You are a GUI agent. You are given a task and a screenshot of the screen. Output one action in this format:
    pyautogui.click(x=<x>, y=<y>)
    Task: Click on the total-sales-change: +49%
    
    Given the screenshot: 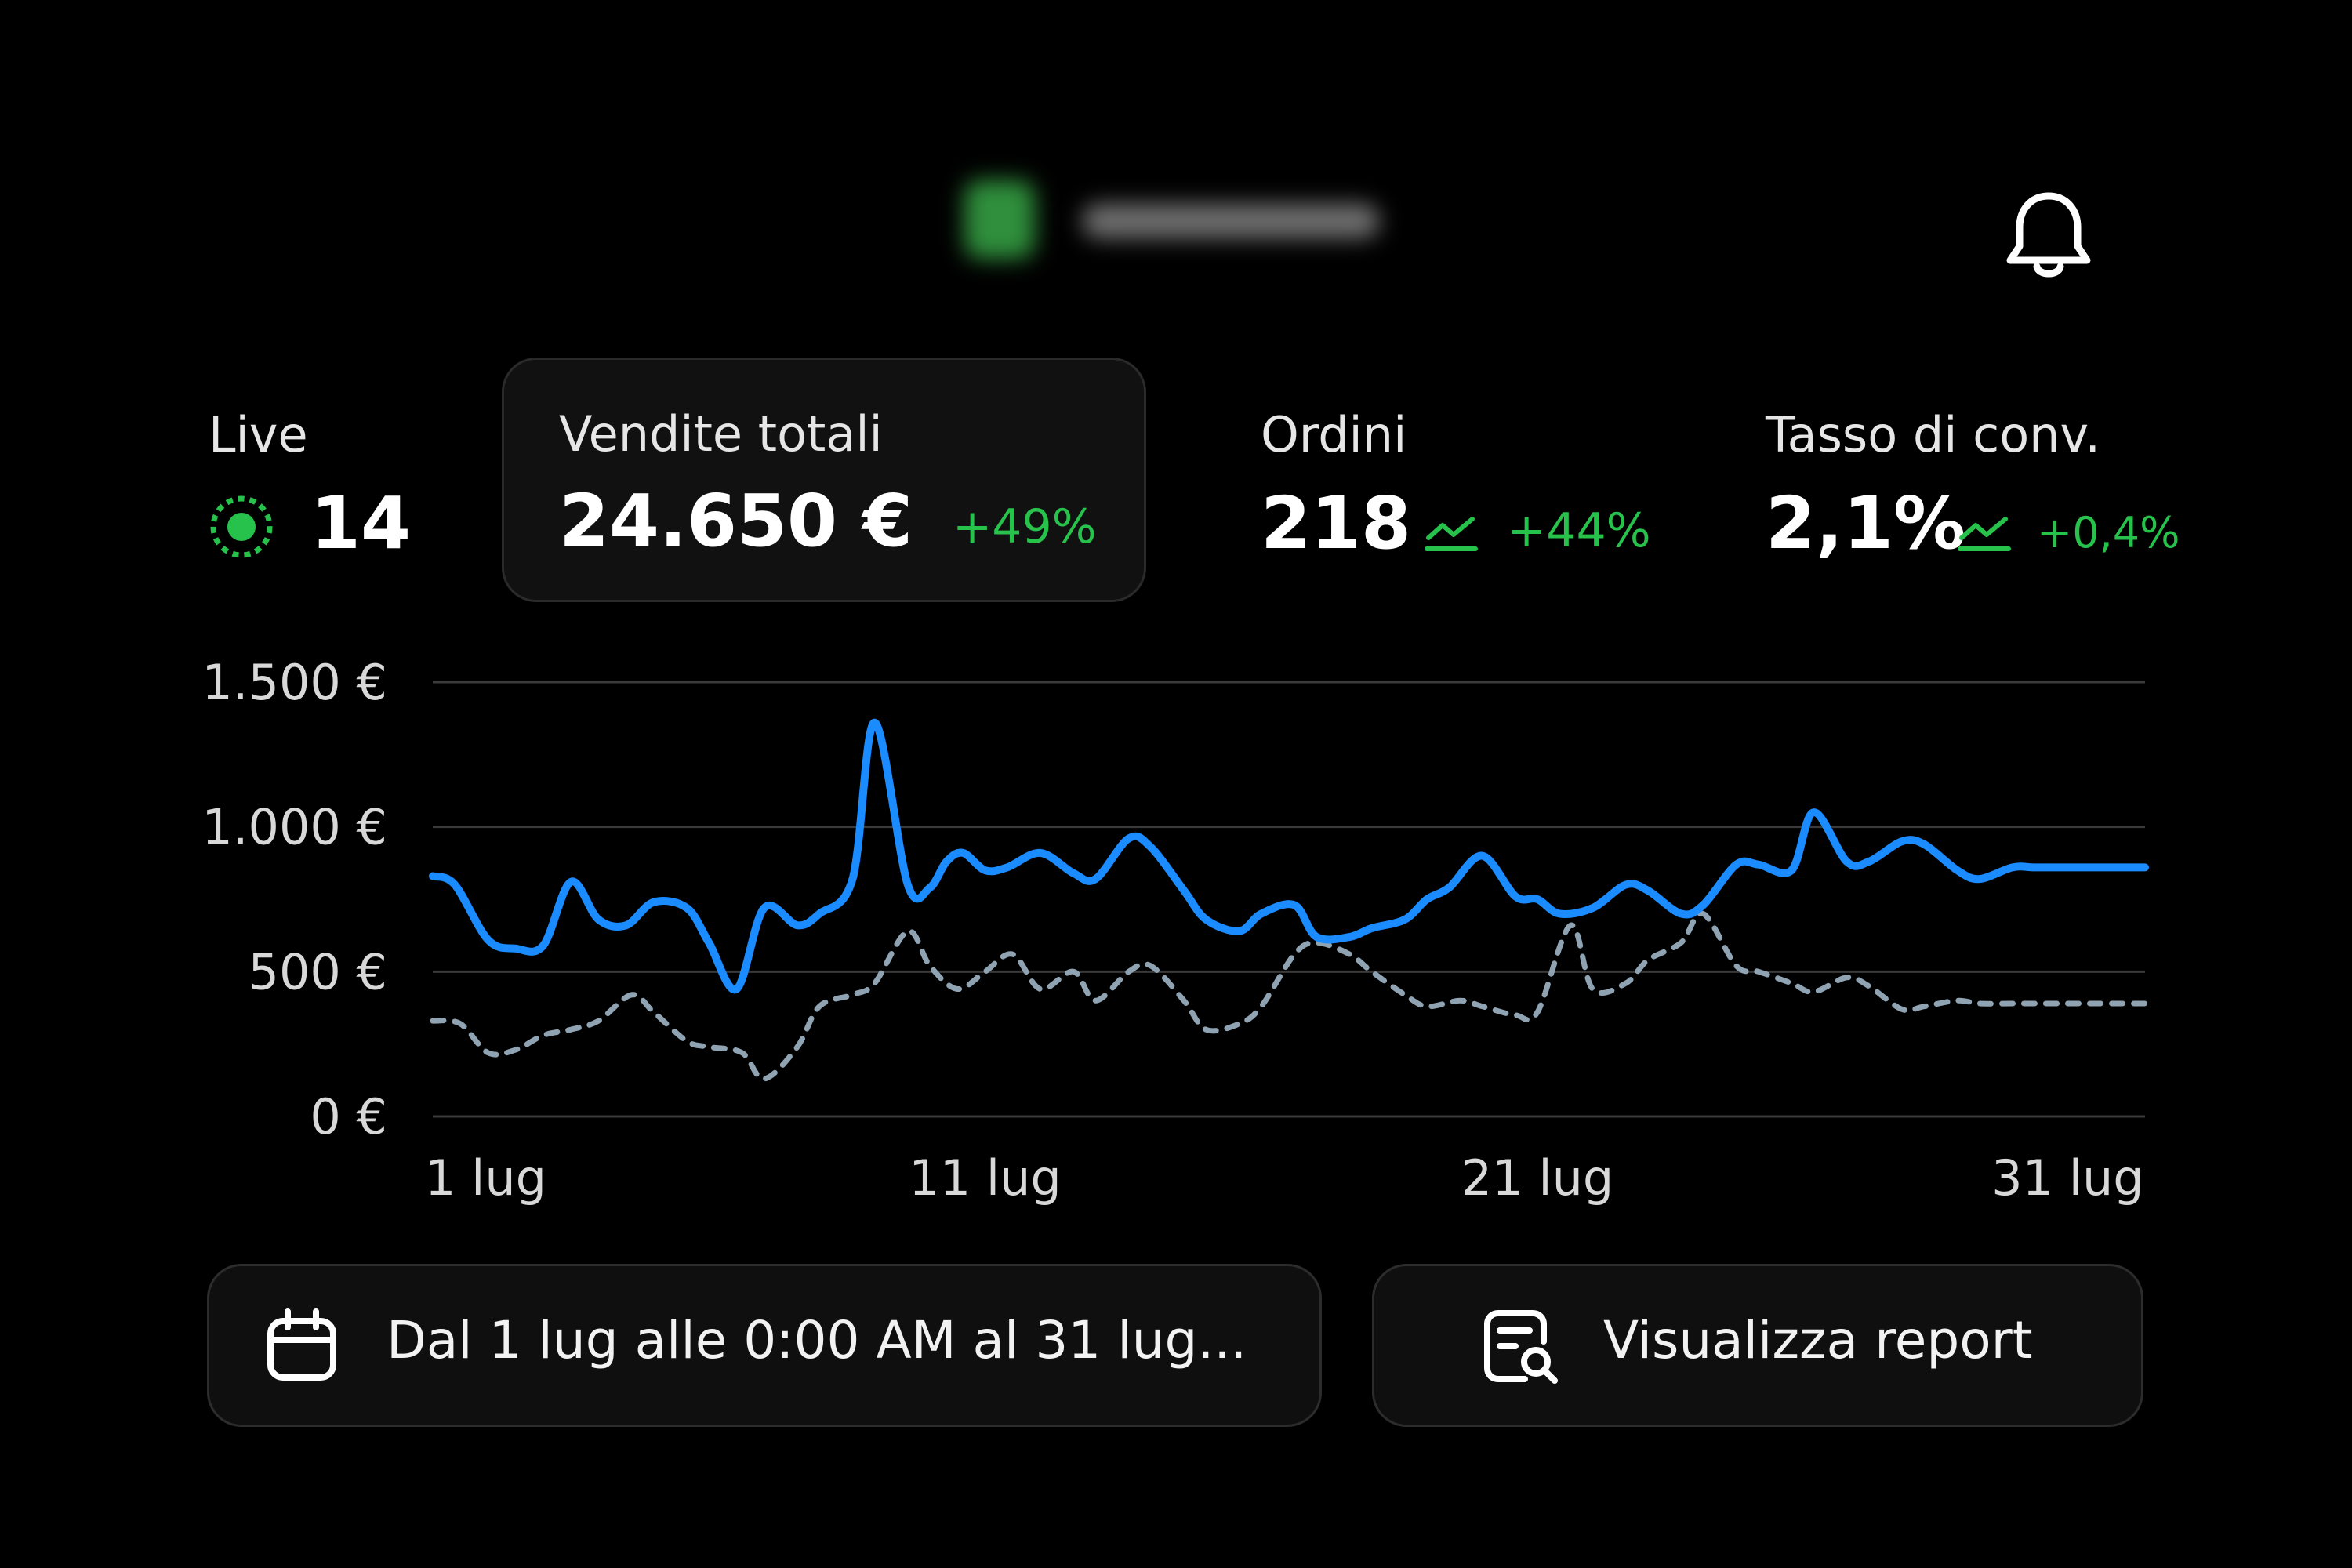 What is the action you would take?
    pyautogui.click(x=1025, y=526)
    